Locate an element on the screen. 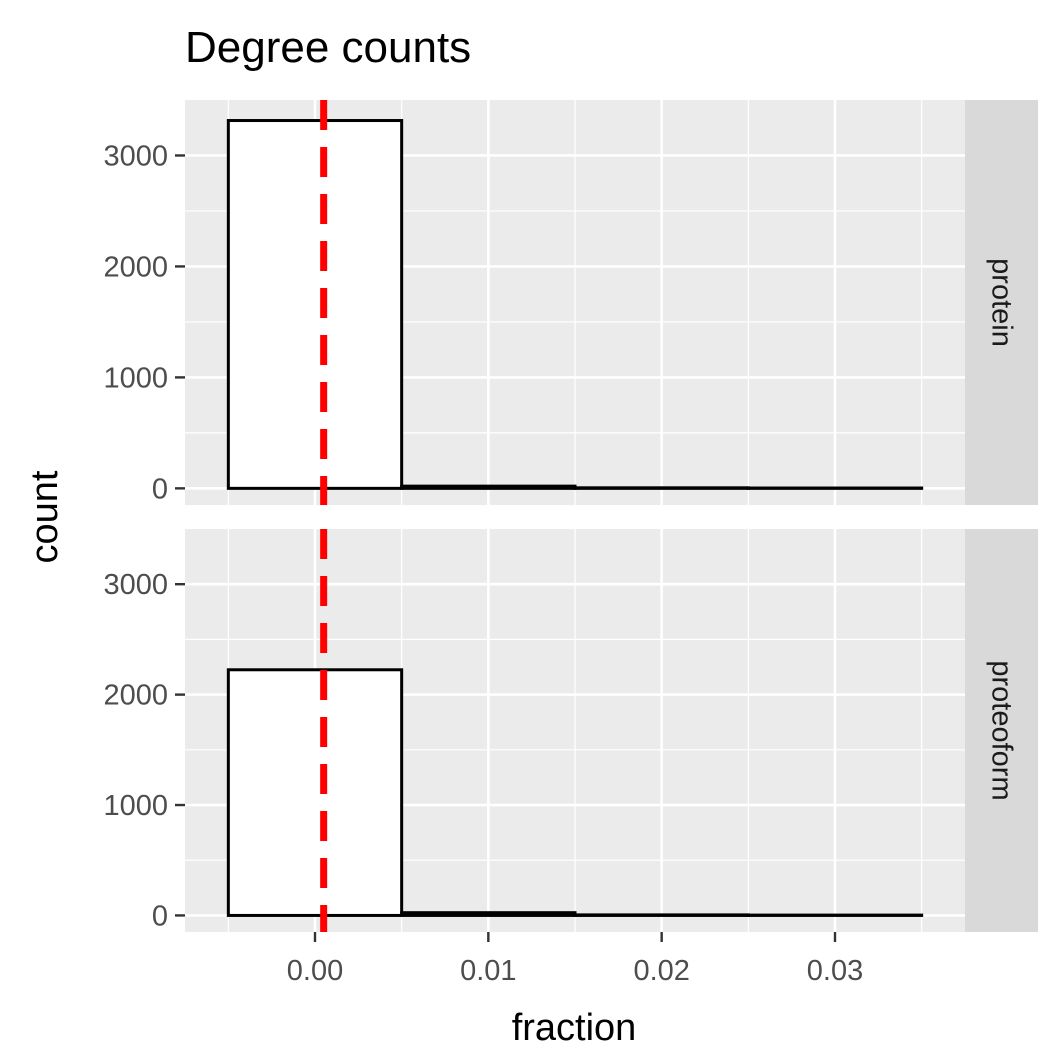  chart-title: Degree counts is located at coordinates (328, 47).